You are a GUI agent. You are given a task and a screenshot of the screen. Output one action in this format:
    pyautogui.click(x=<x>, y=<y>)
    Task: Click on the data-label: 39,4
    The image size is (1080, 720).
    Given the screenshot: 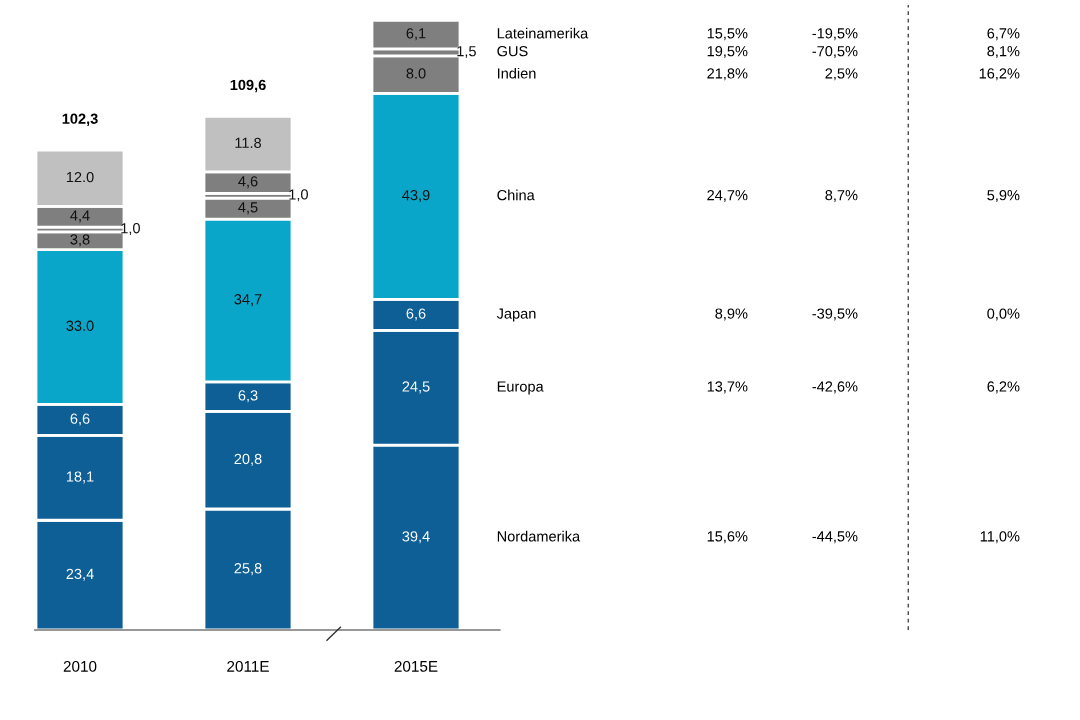 What is the action you would take?
    pyautogui.click(x=416, y=537)
    